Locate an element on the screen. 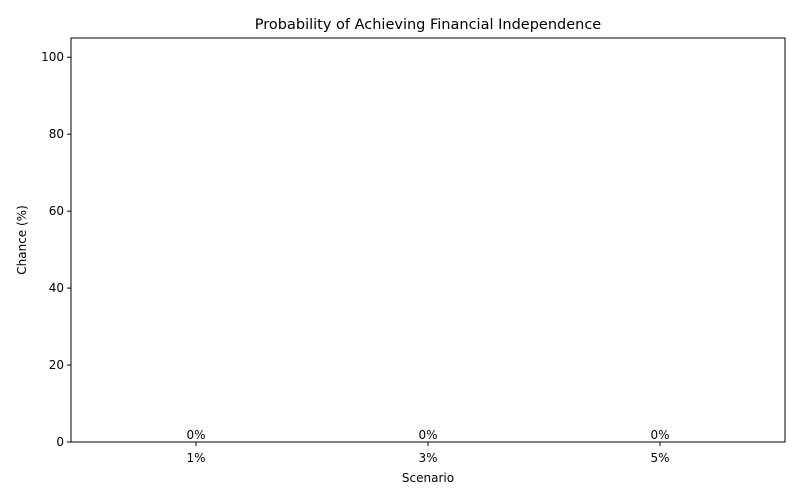  x-tick-label: 5% is located at coordinates (659, 458).